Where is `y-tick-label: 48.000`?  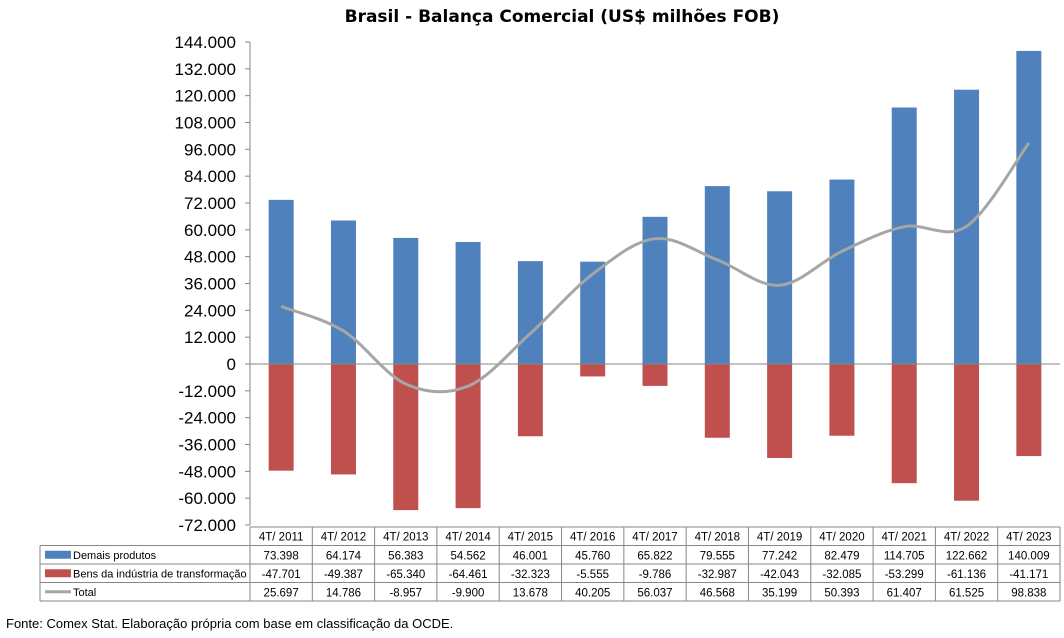 y-tick-label: 48.000 is located at coordinates (210, 257).